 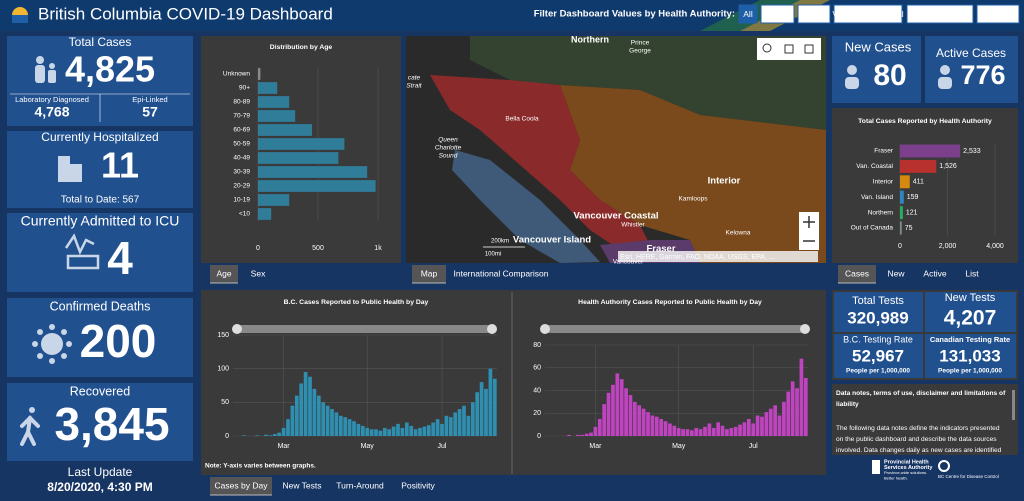 I want to click on filter-button-label: Vancouver Coastal, so click(x=867, y=14).